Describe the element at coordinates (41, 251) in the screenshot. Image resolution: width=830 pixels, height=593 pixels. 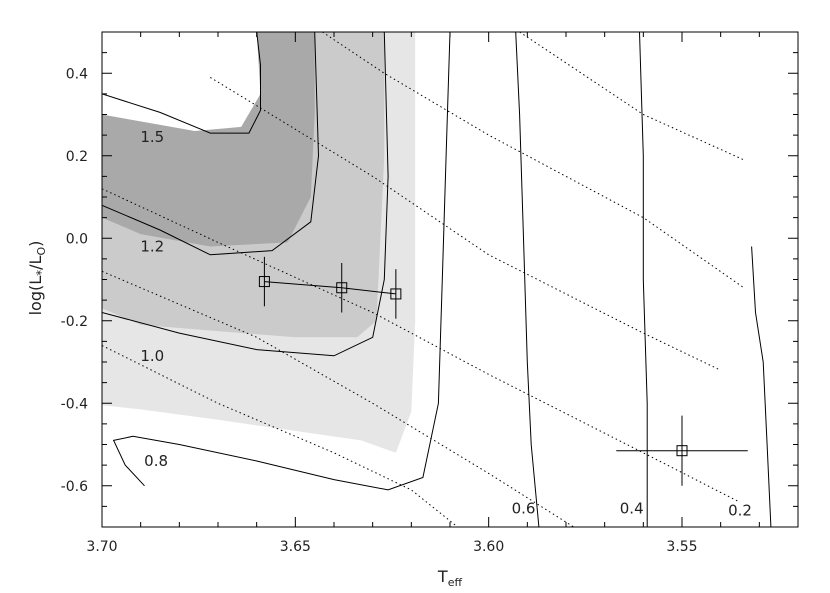
I see `y-axis-title-sun: O` at that location.